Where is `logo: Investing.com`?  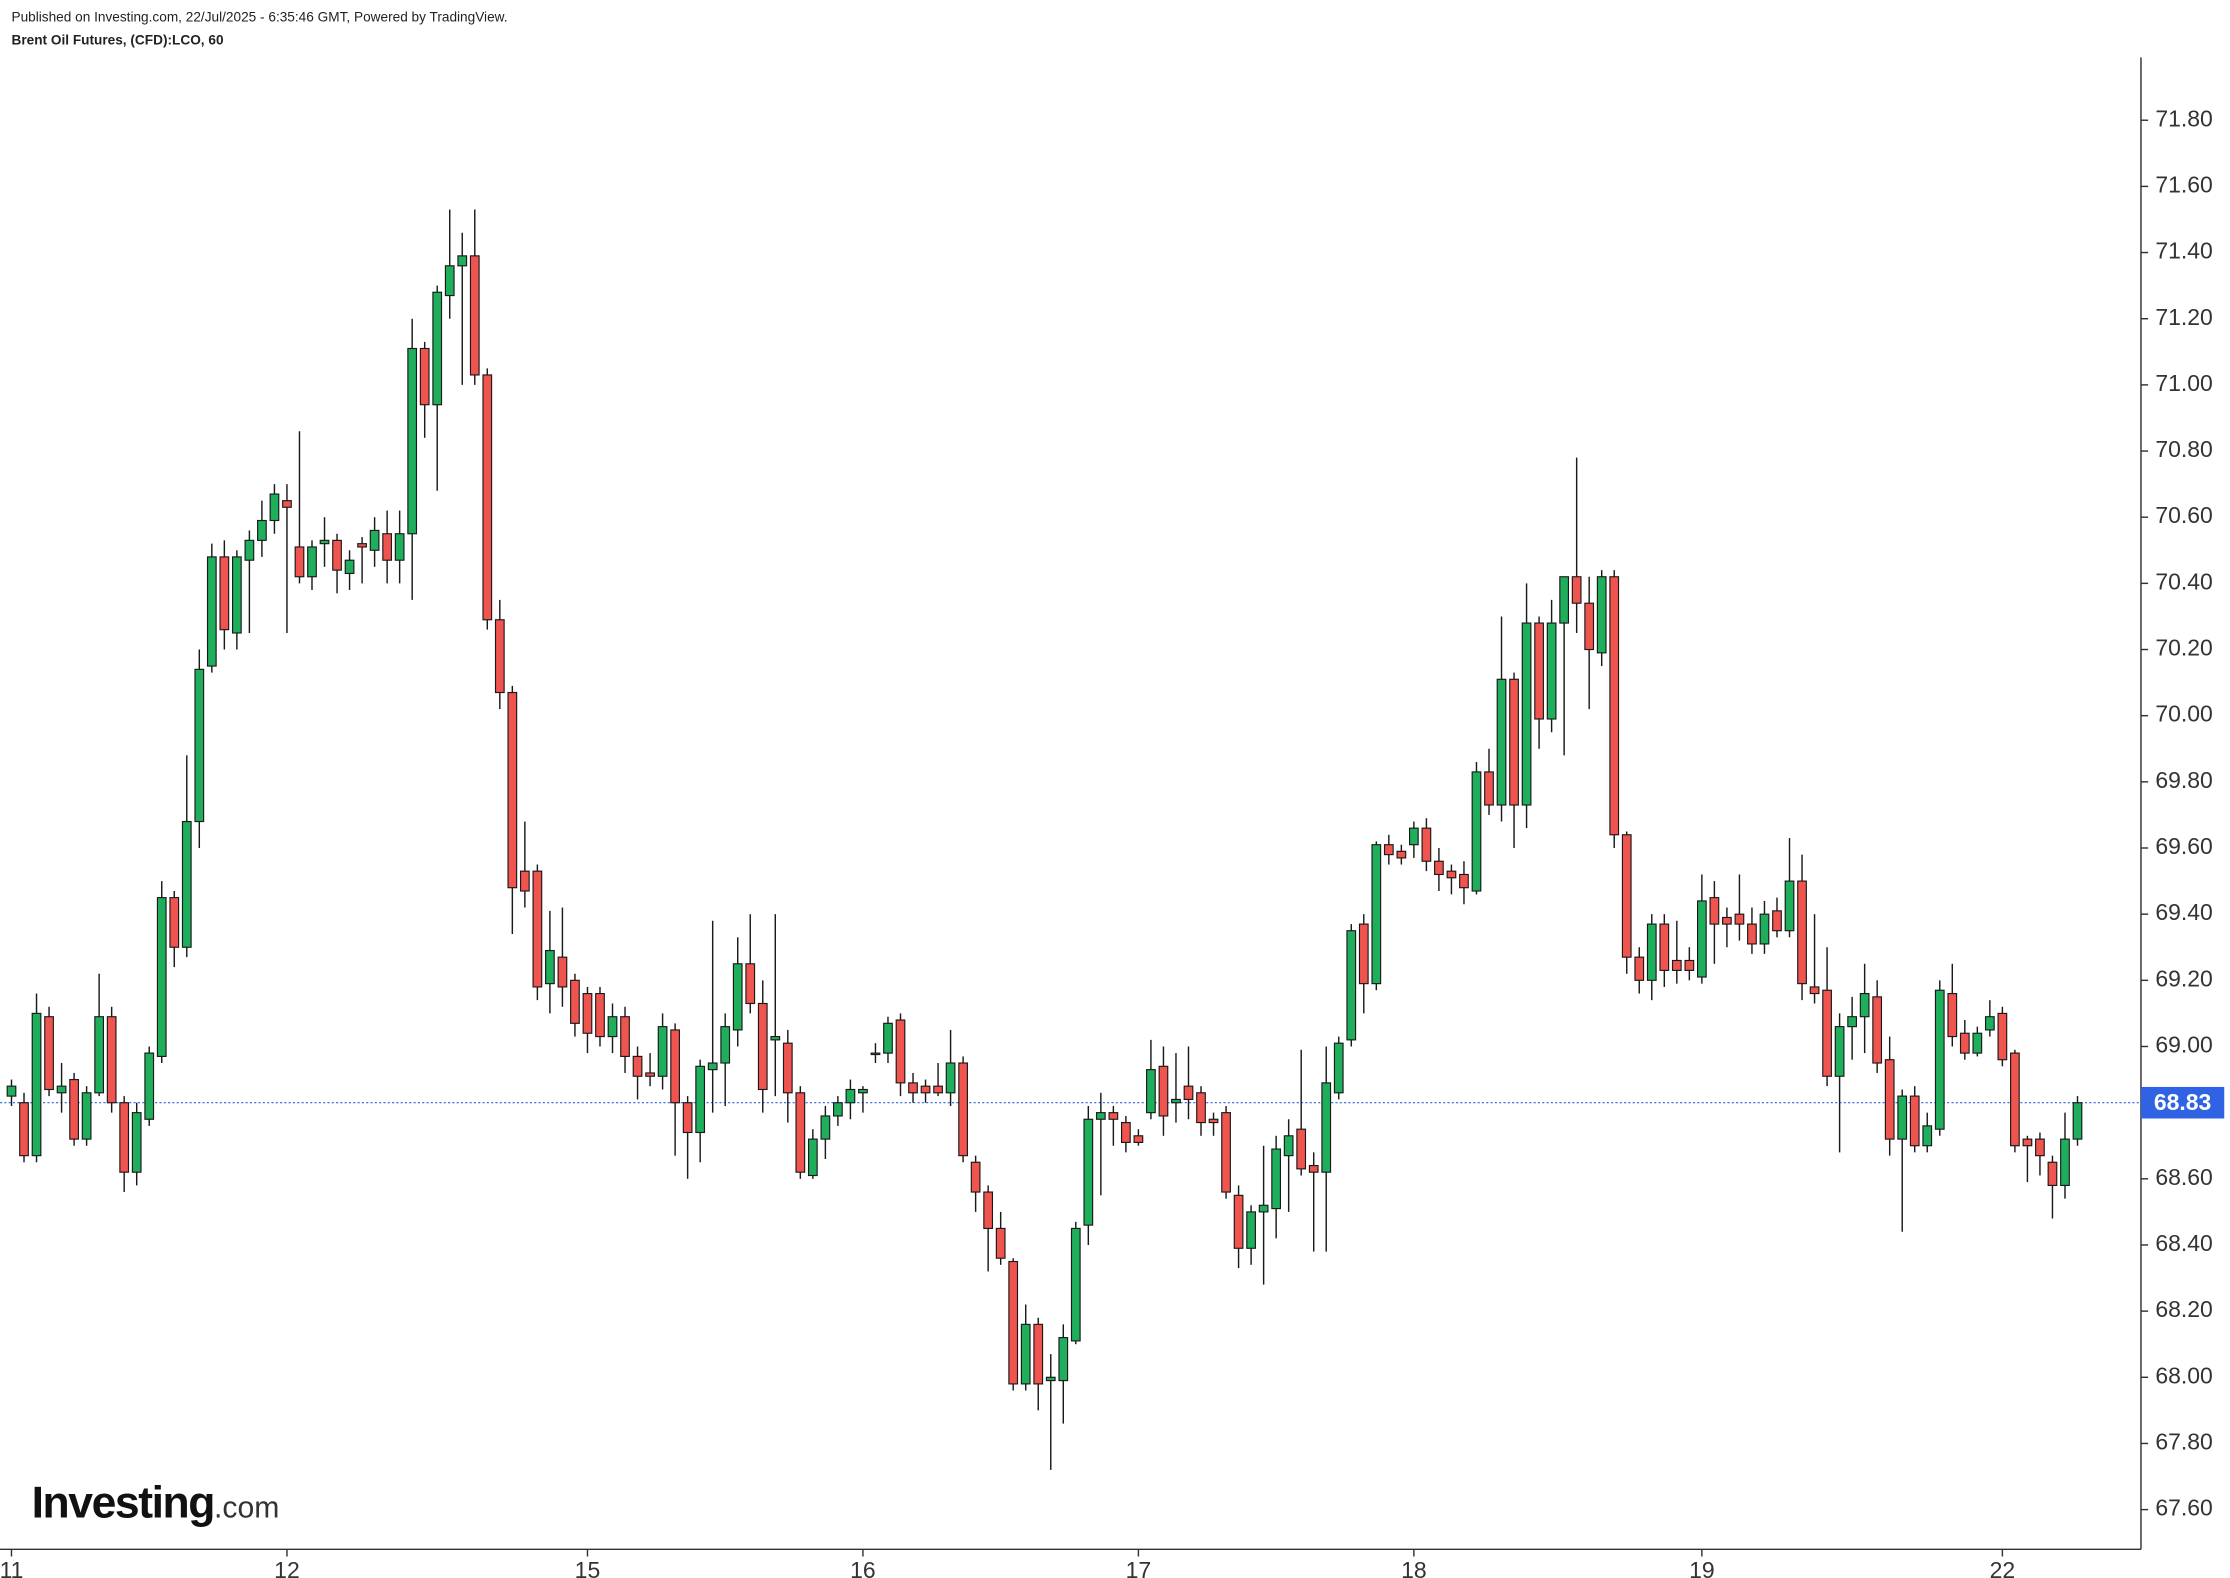
logo: Investing.com is located at coordinates (156, 1503).